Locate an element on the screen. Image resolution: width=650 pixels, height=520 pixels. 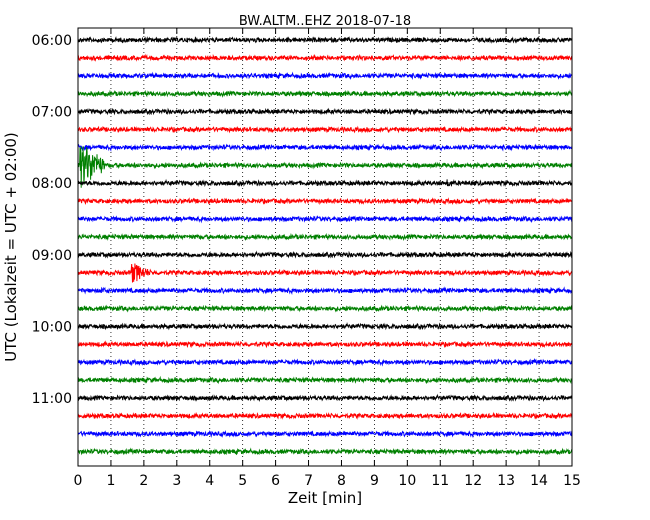
x-tick-label: 8 is located at coordinates (341, 481).